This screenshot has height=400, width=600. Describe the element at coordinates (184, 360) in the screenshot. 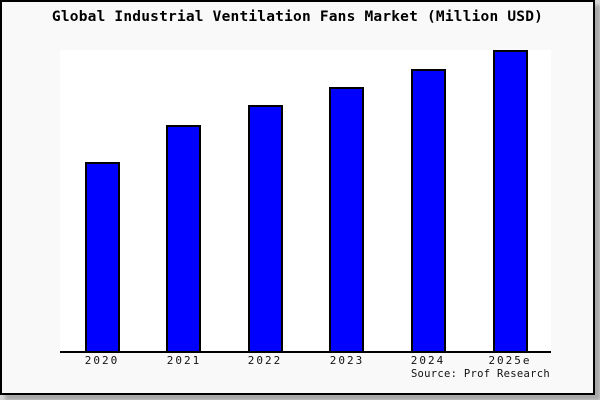

I see `x-tick-label-2021: 2021` at that location.